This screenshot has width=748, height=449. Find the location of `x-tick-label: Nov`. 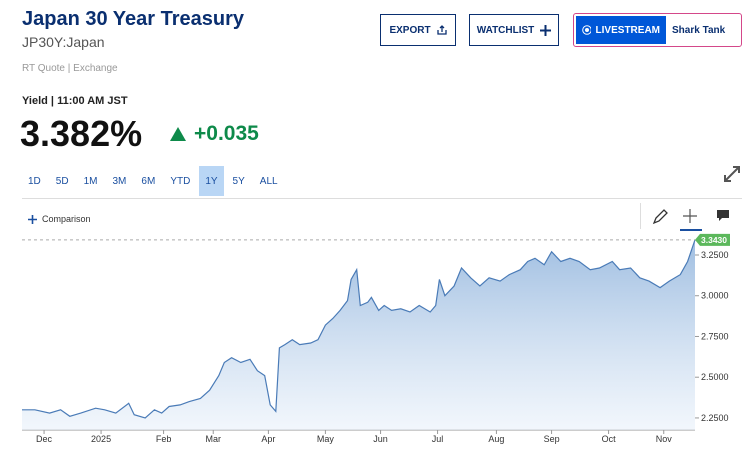

x-tick-label: Nov is located at coordinates (664, 439).